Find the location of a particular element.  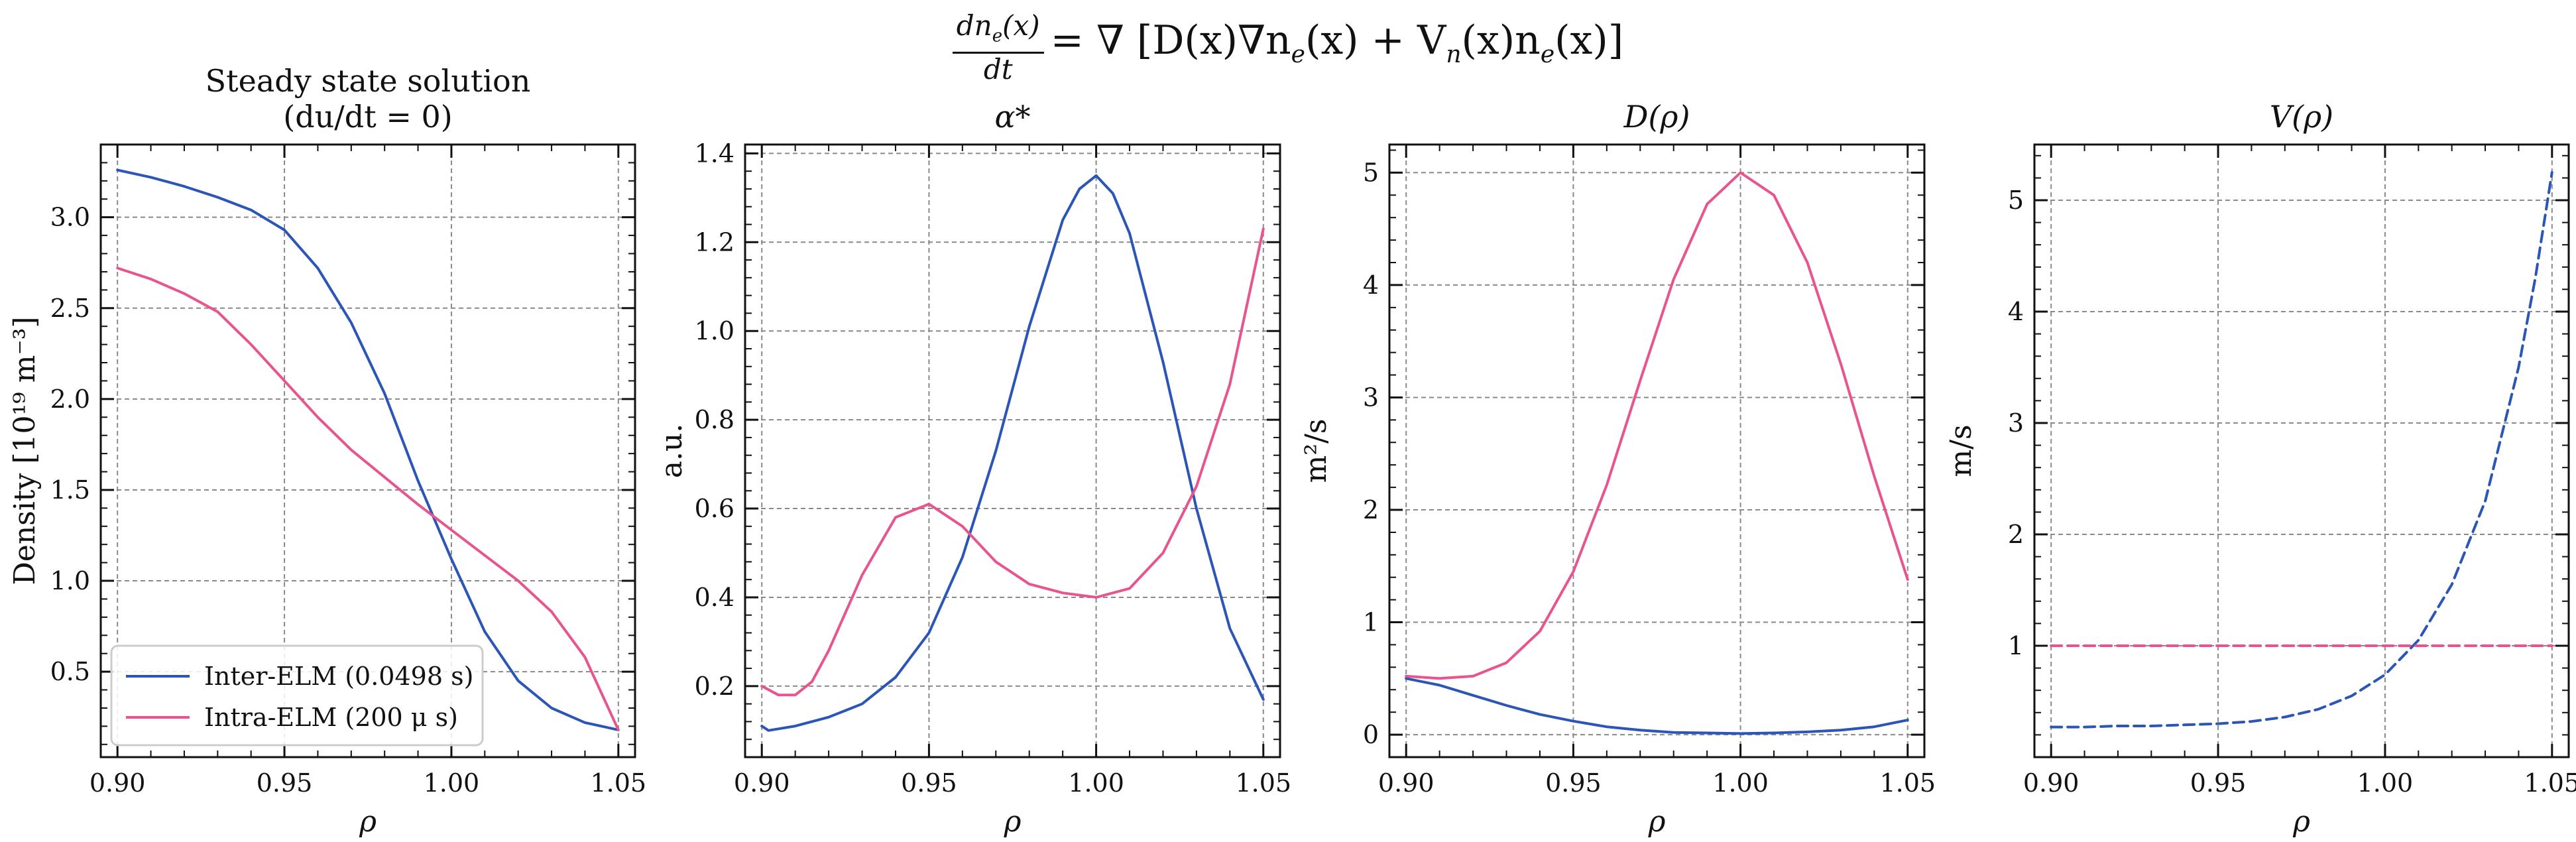

legend: Inter-ELM (0.0498 s) Intra-ELM (200 μ s) is located at coordinates (297, 695).